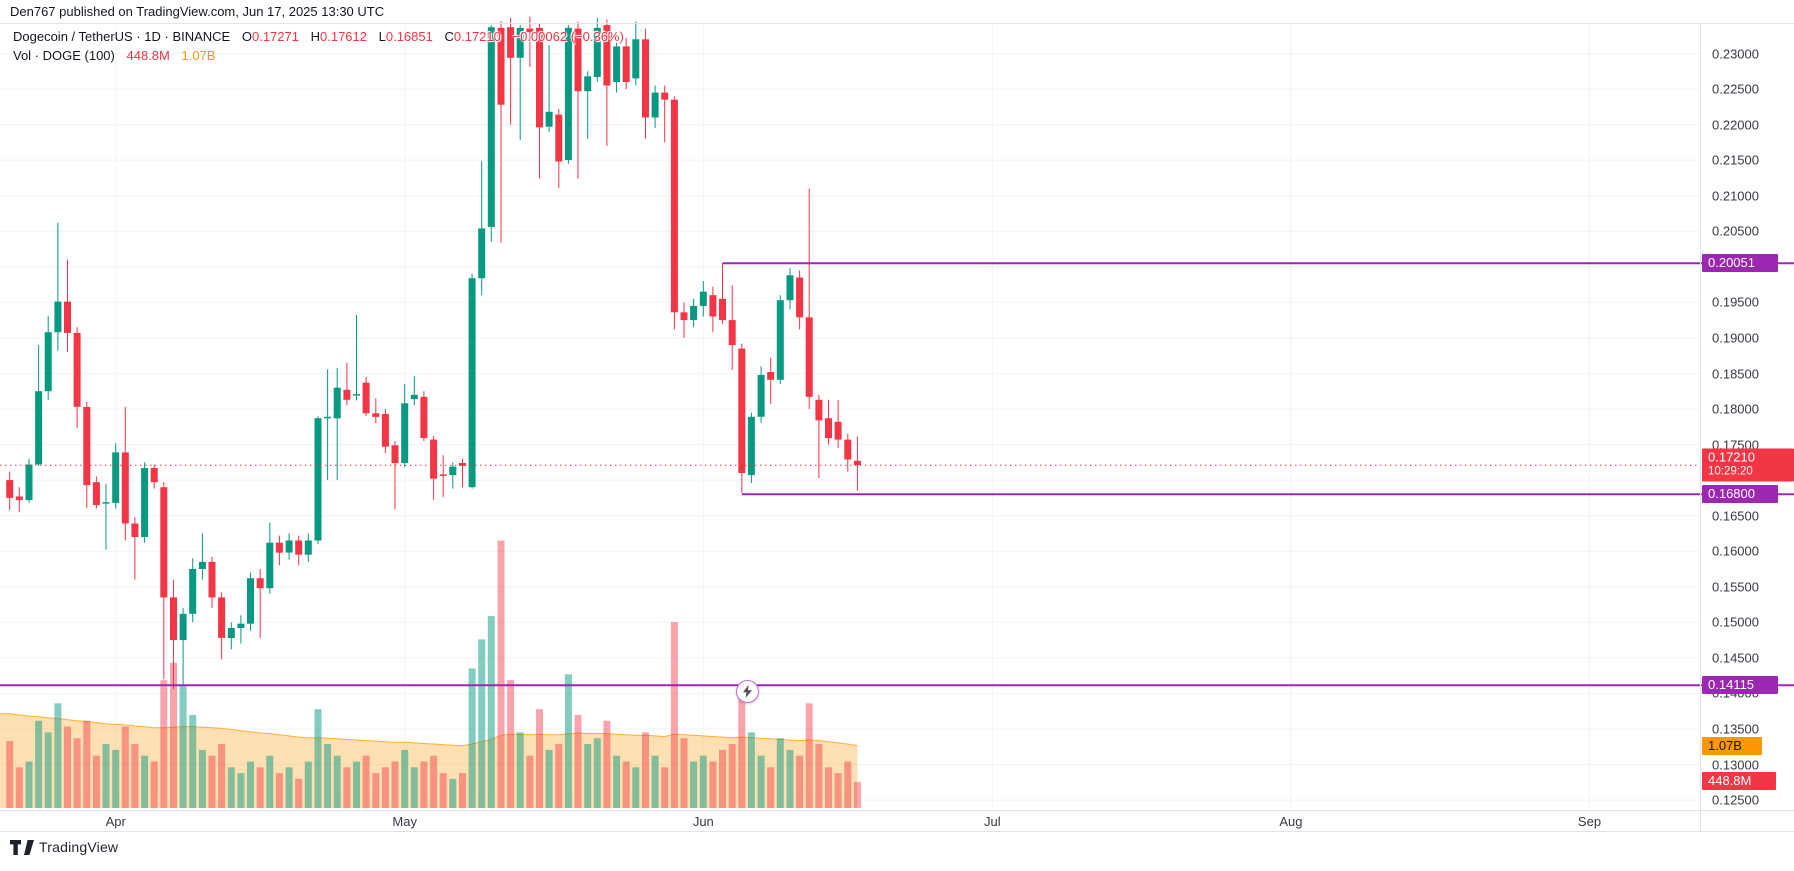  Describe the element at coordinates (148, 55) in the screenshot. I see `volume-current-value: 448.8M` at that location.